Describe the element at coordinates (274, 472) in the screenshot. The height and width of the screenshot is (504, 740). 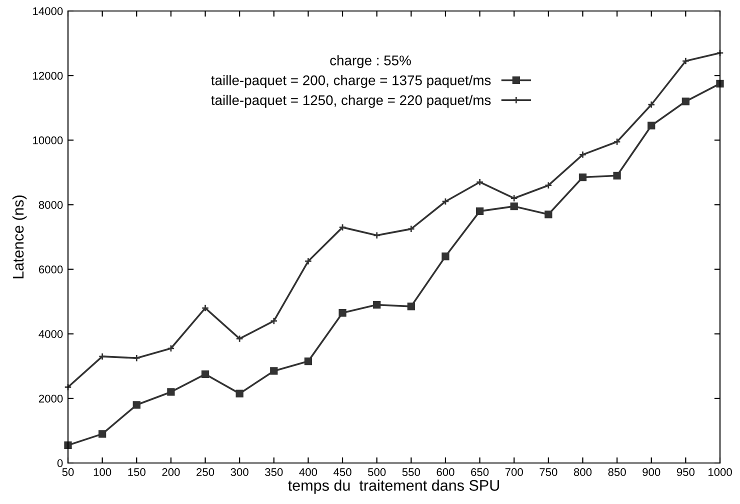
I see `x-tick-label: 350` at that location.